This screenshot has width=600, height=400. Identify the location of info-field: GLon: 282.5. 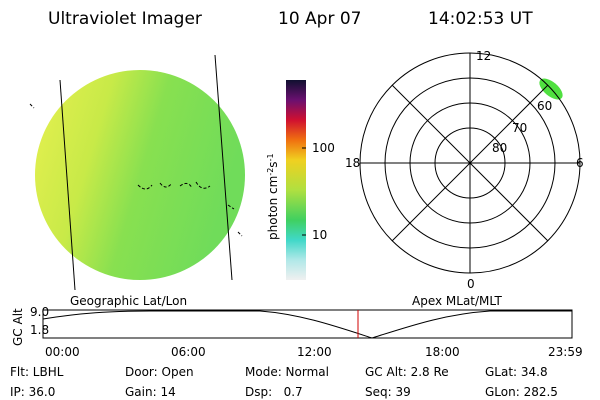
(521, 392).